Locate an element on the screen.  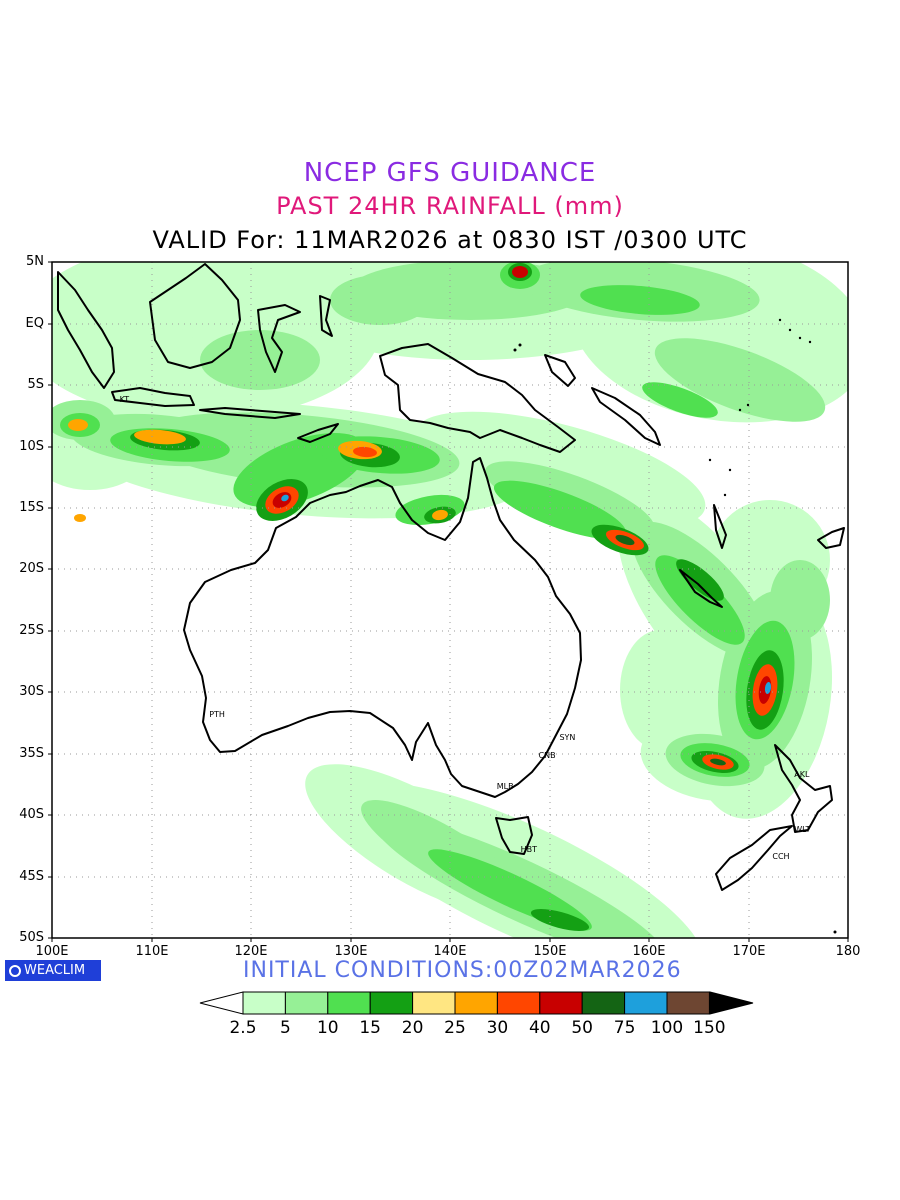
colorbar-label: 10 is located at coordinates (327, 1028).